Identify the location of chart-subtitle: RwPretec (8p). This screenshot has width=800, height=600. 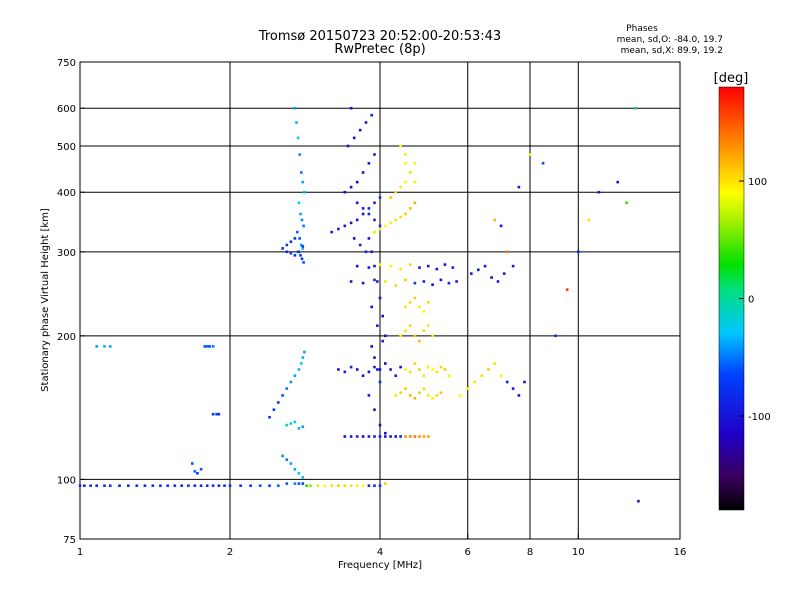
(379, 49).